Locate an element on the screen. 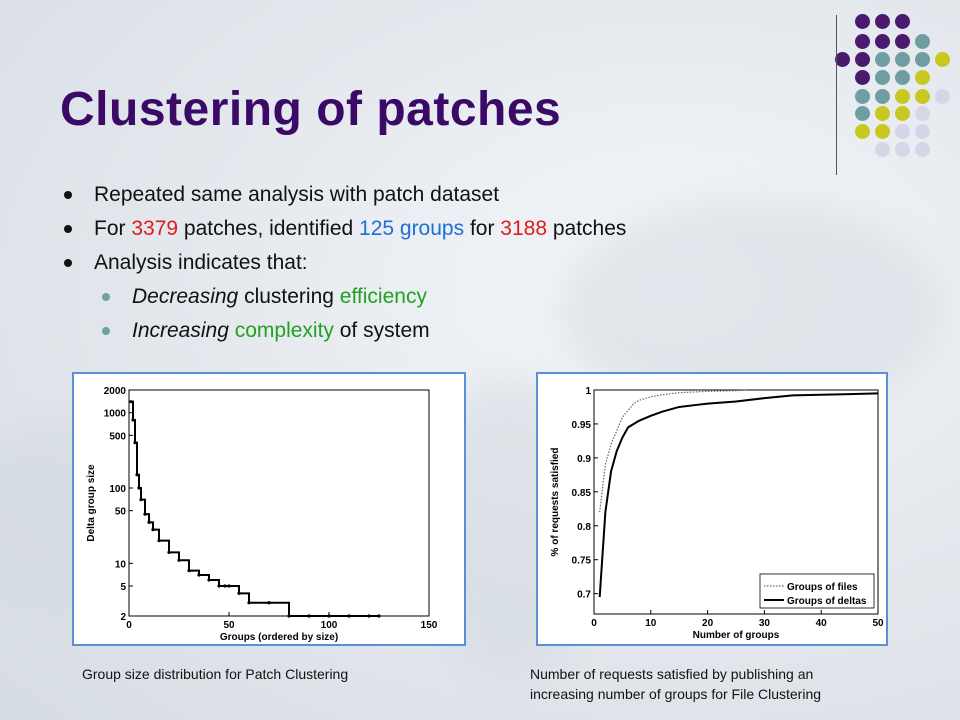 The height and width of the screenshot is (720, 960). y-tick-label: 5 is located at coordinates (123, 587).